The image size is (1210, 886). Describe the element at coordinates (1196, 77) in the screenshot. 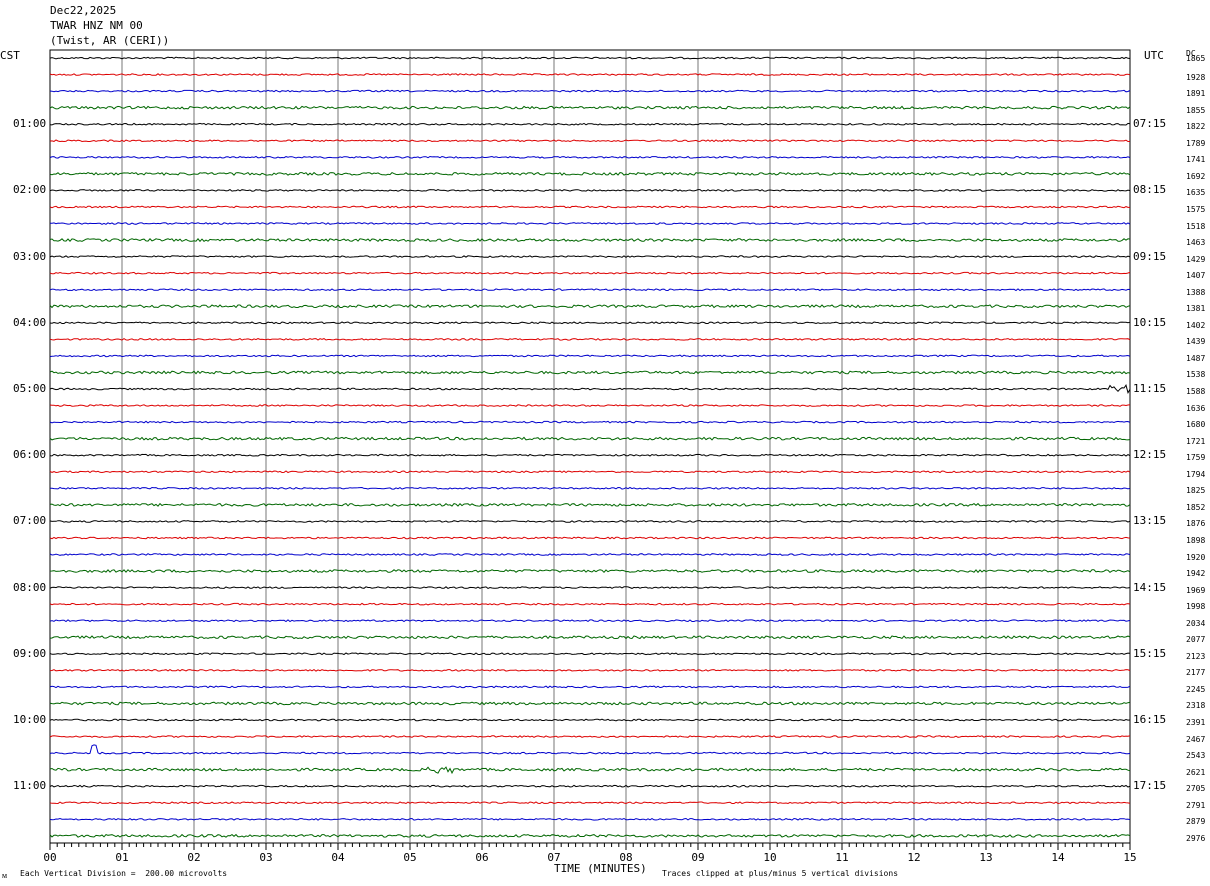

I see `dc-offset-label: 1928` at that location.